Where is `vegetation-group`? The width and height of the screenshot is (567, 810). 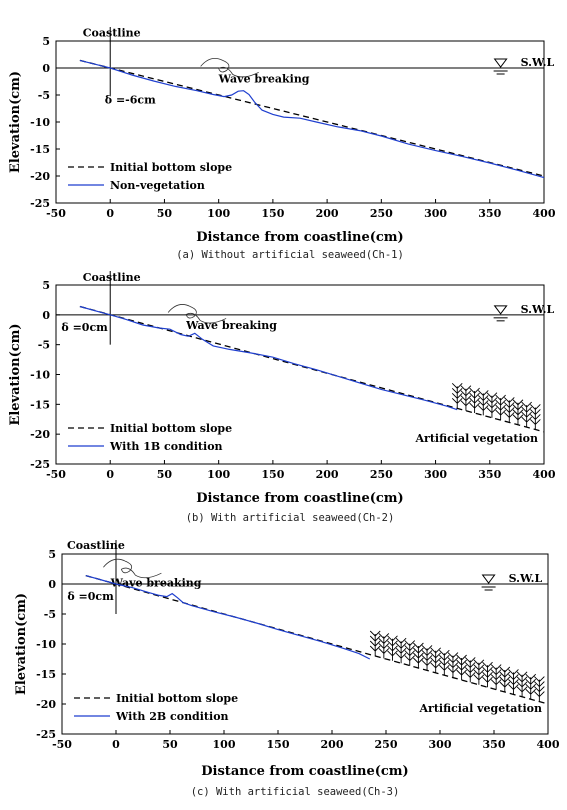 vegetation-group is located at coordinates (496, 406).